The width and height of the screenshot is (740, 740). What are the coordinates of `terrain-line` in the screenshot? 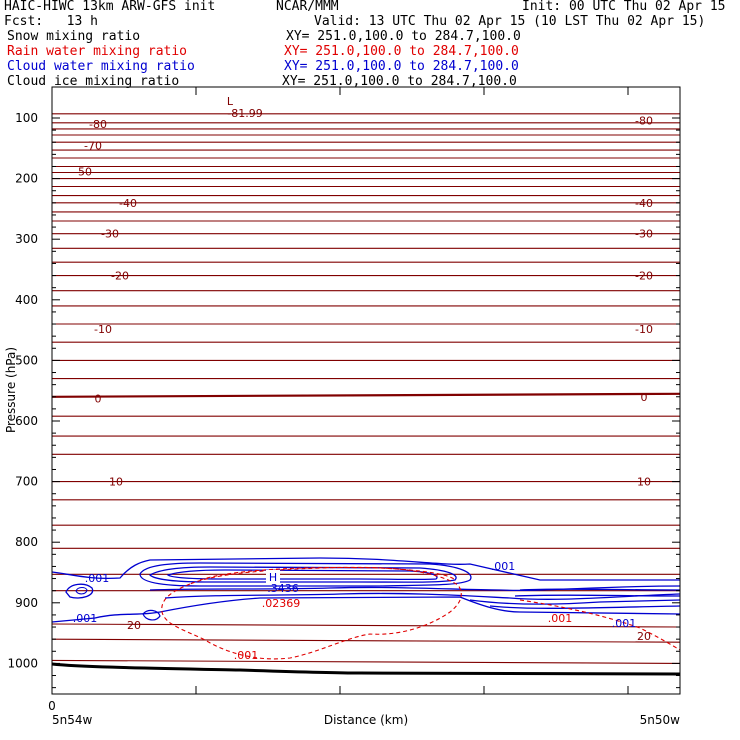 It's located at (366, 669).